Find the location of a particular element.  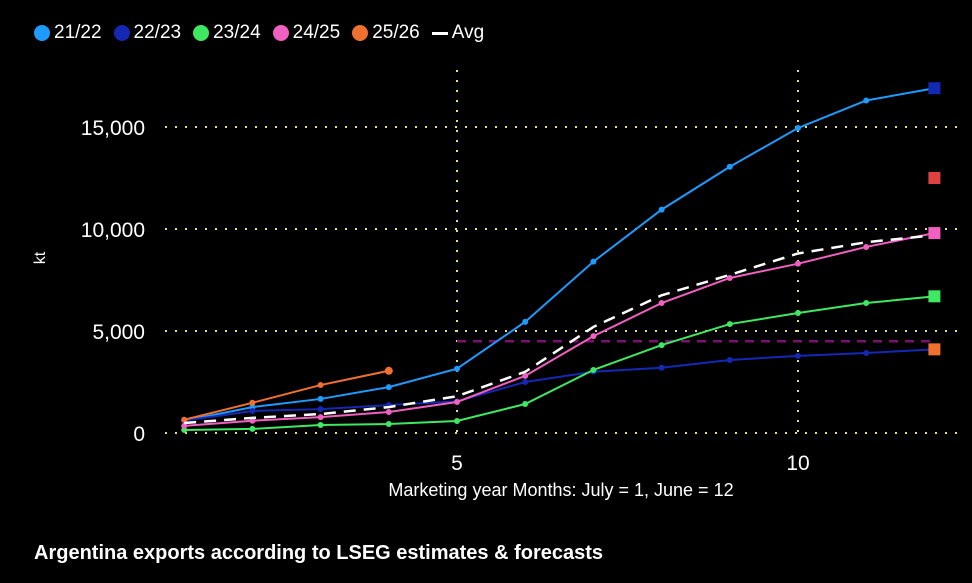

x-tick-label: 5 is located at coordinates (457, 463).